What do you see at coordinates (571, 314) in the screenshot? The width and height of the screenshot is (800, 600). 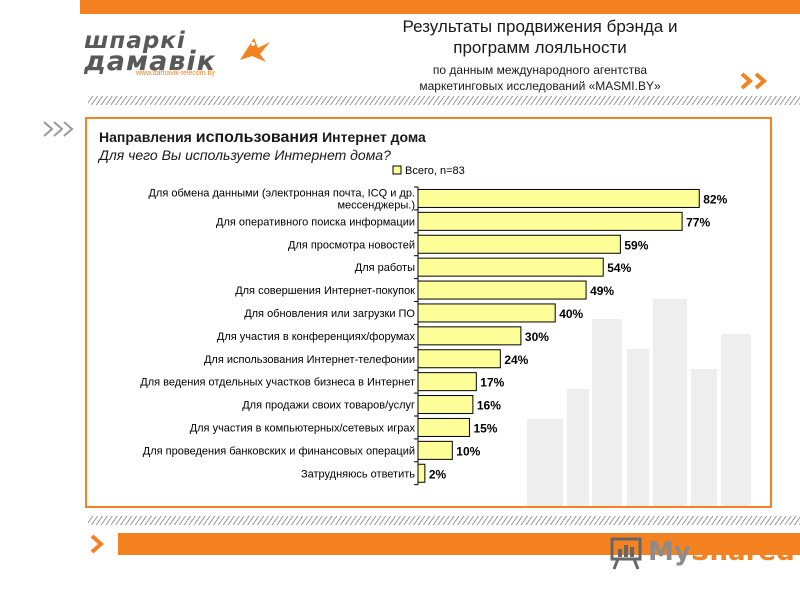 I see `data-label: 40%` at bounding box center [571, 314].